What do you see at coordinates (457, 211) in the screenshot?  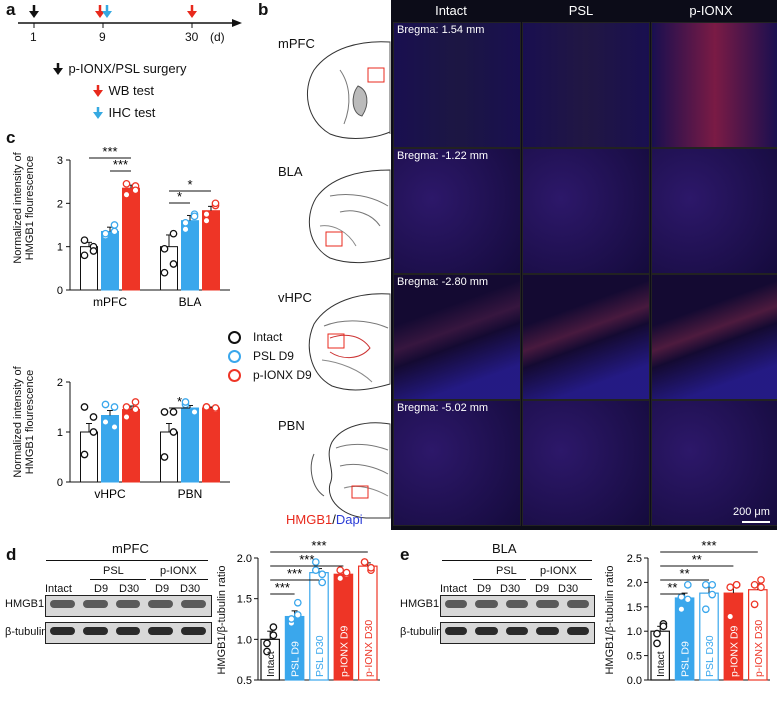 I see `micrograph-bla-intact` at bounding box center [457, 211].